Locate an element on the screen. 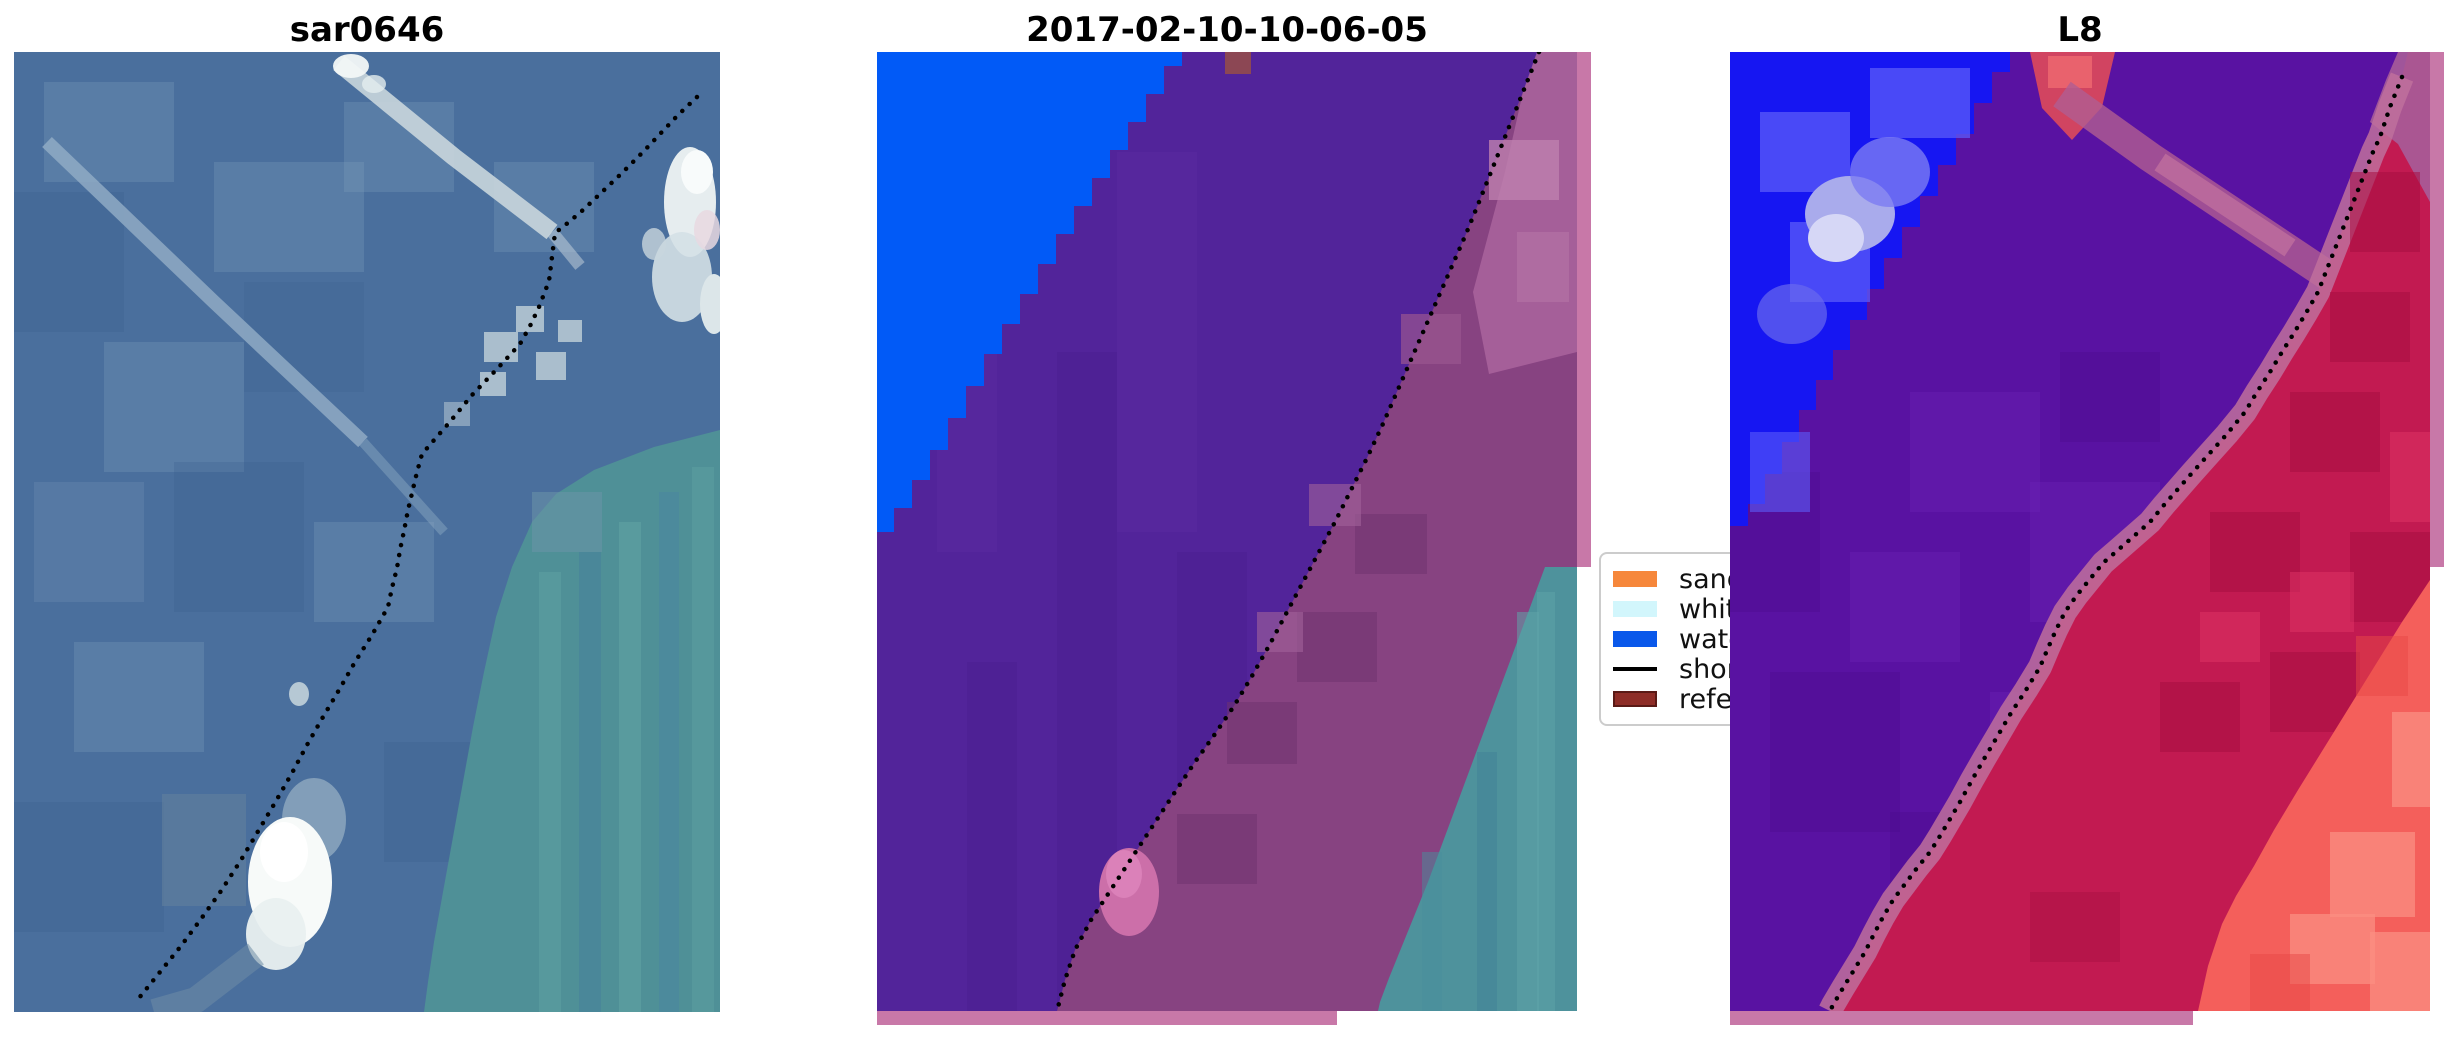  legend-swatch-sand is located at coordinates (1635, 579).